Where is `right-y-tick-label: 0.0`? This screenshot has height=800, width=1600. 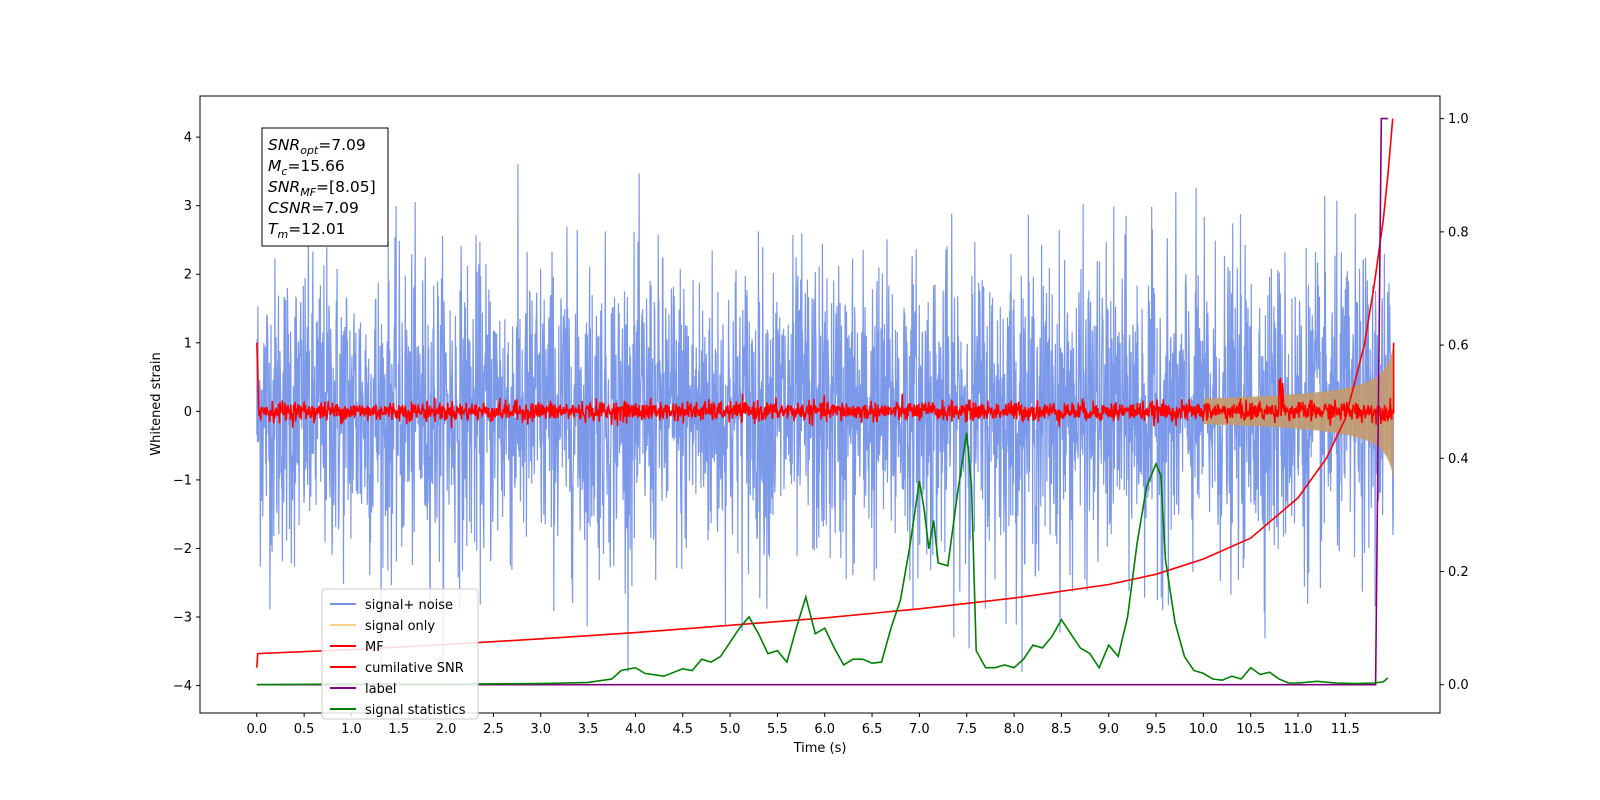 right-y-tick-label: 0.0 is located at coordinates (1458, 685).